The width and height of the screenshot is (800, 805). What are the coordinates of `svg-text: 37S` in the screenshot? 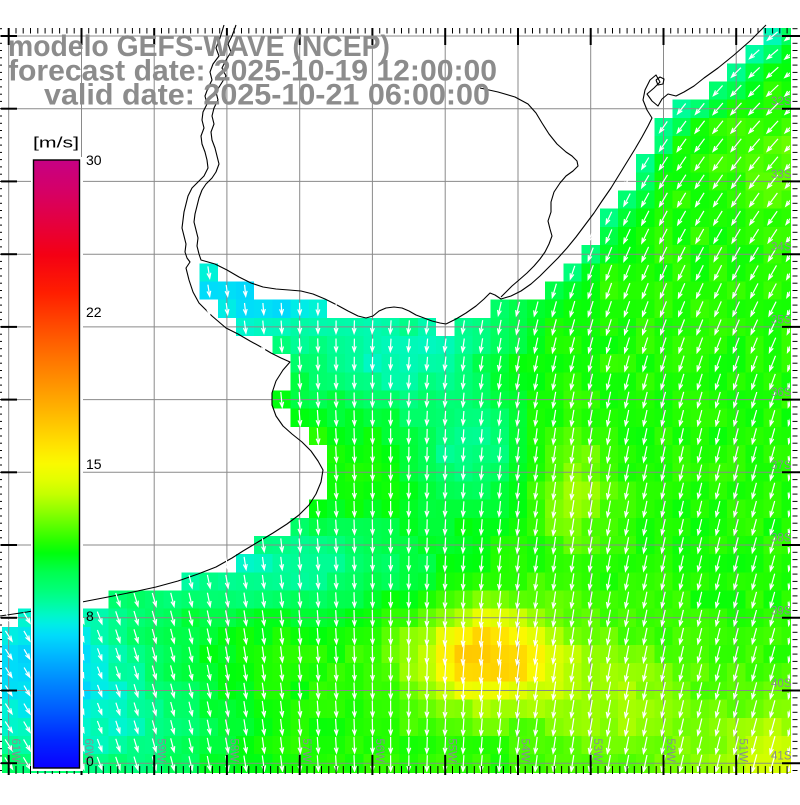 It's located at (781, 466).